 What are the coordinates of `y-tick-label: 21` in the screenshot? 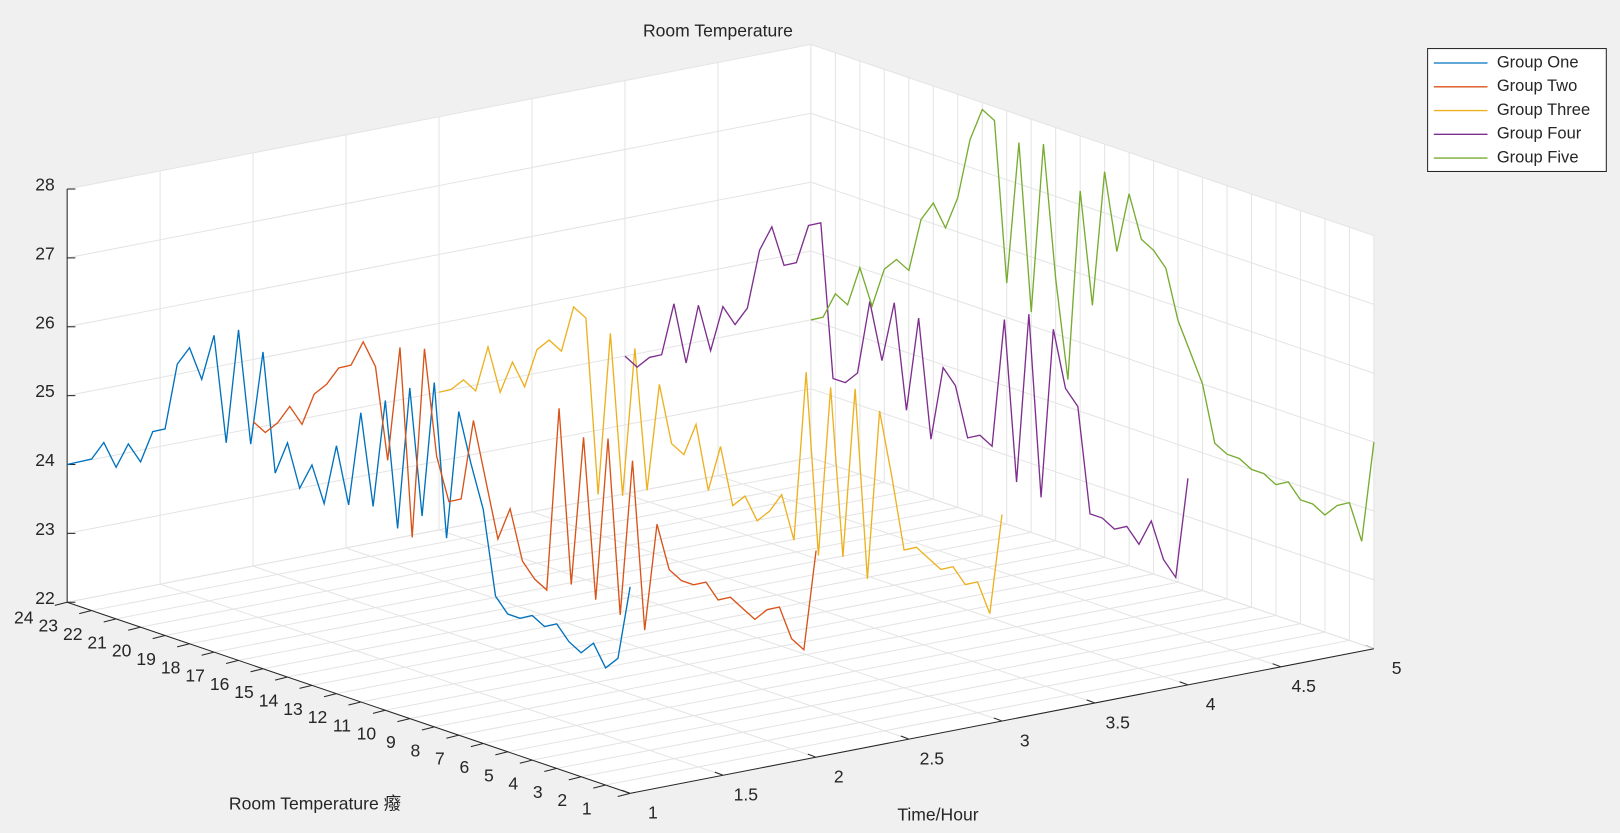 It's located at (97, 642).